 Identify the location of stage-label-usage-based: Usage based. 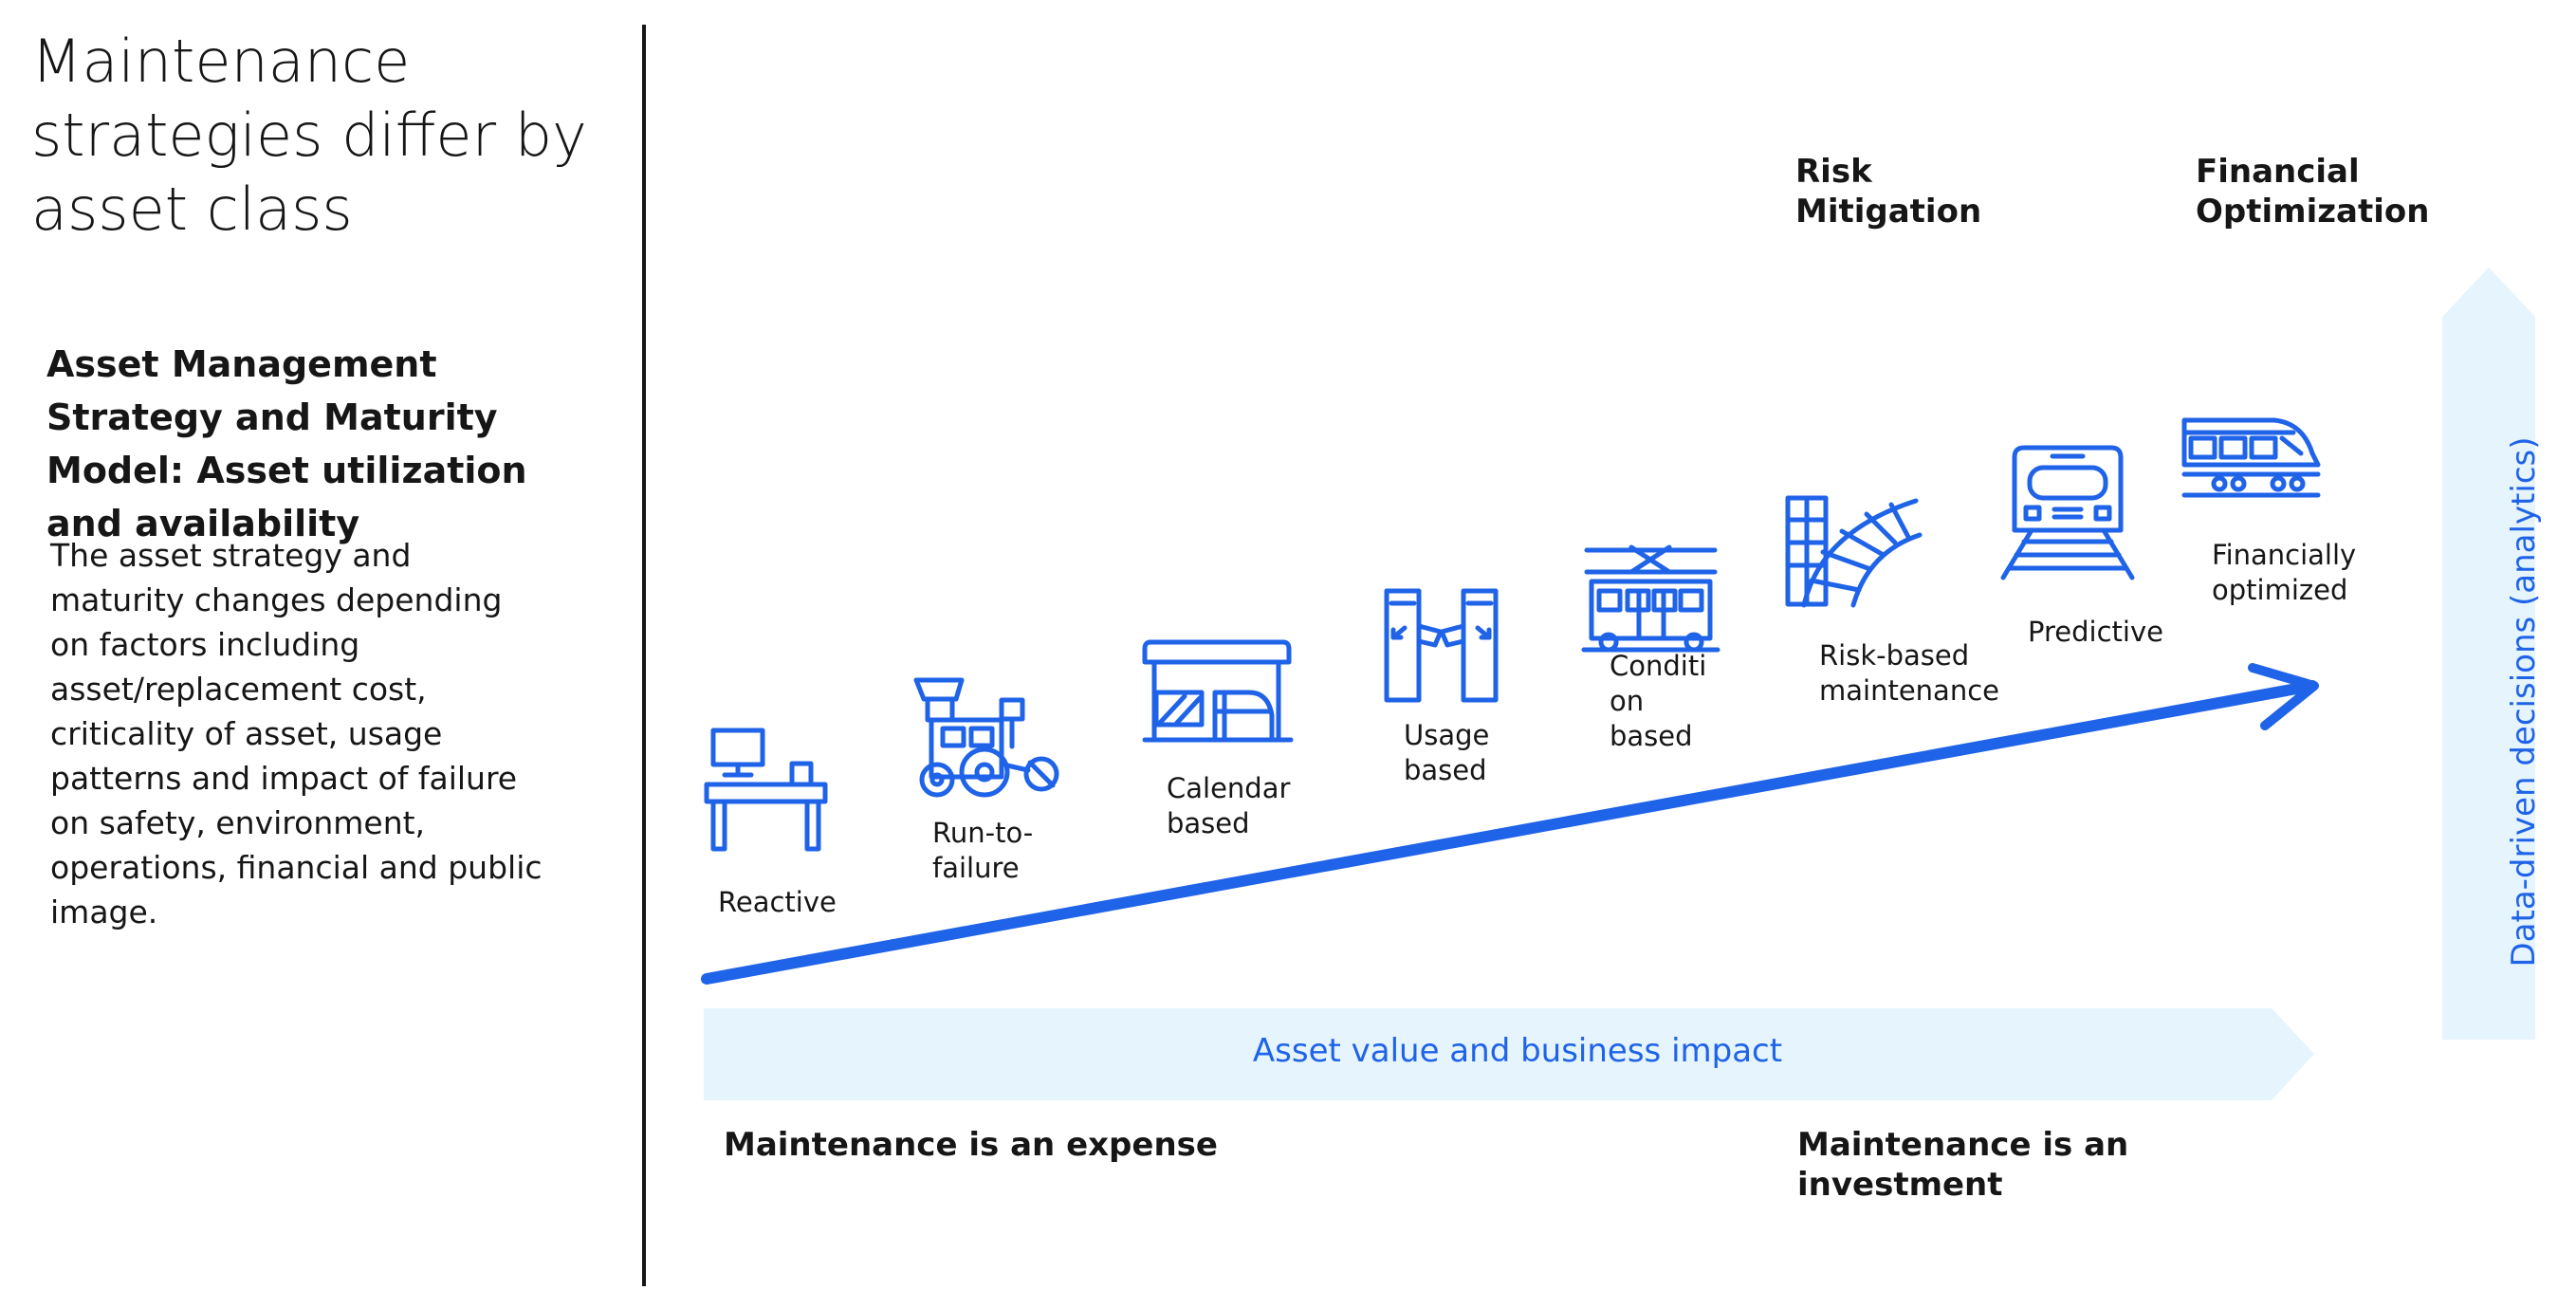
(1447, 752).